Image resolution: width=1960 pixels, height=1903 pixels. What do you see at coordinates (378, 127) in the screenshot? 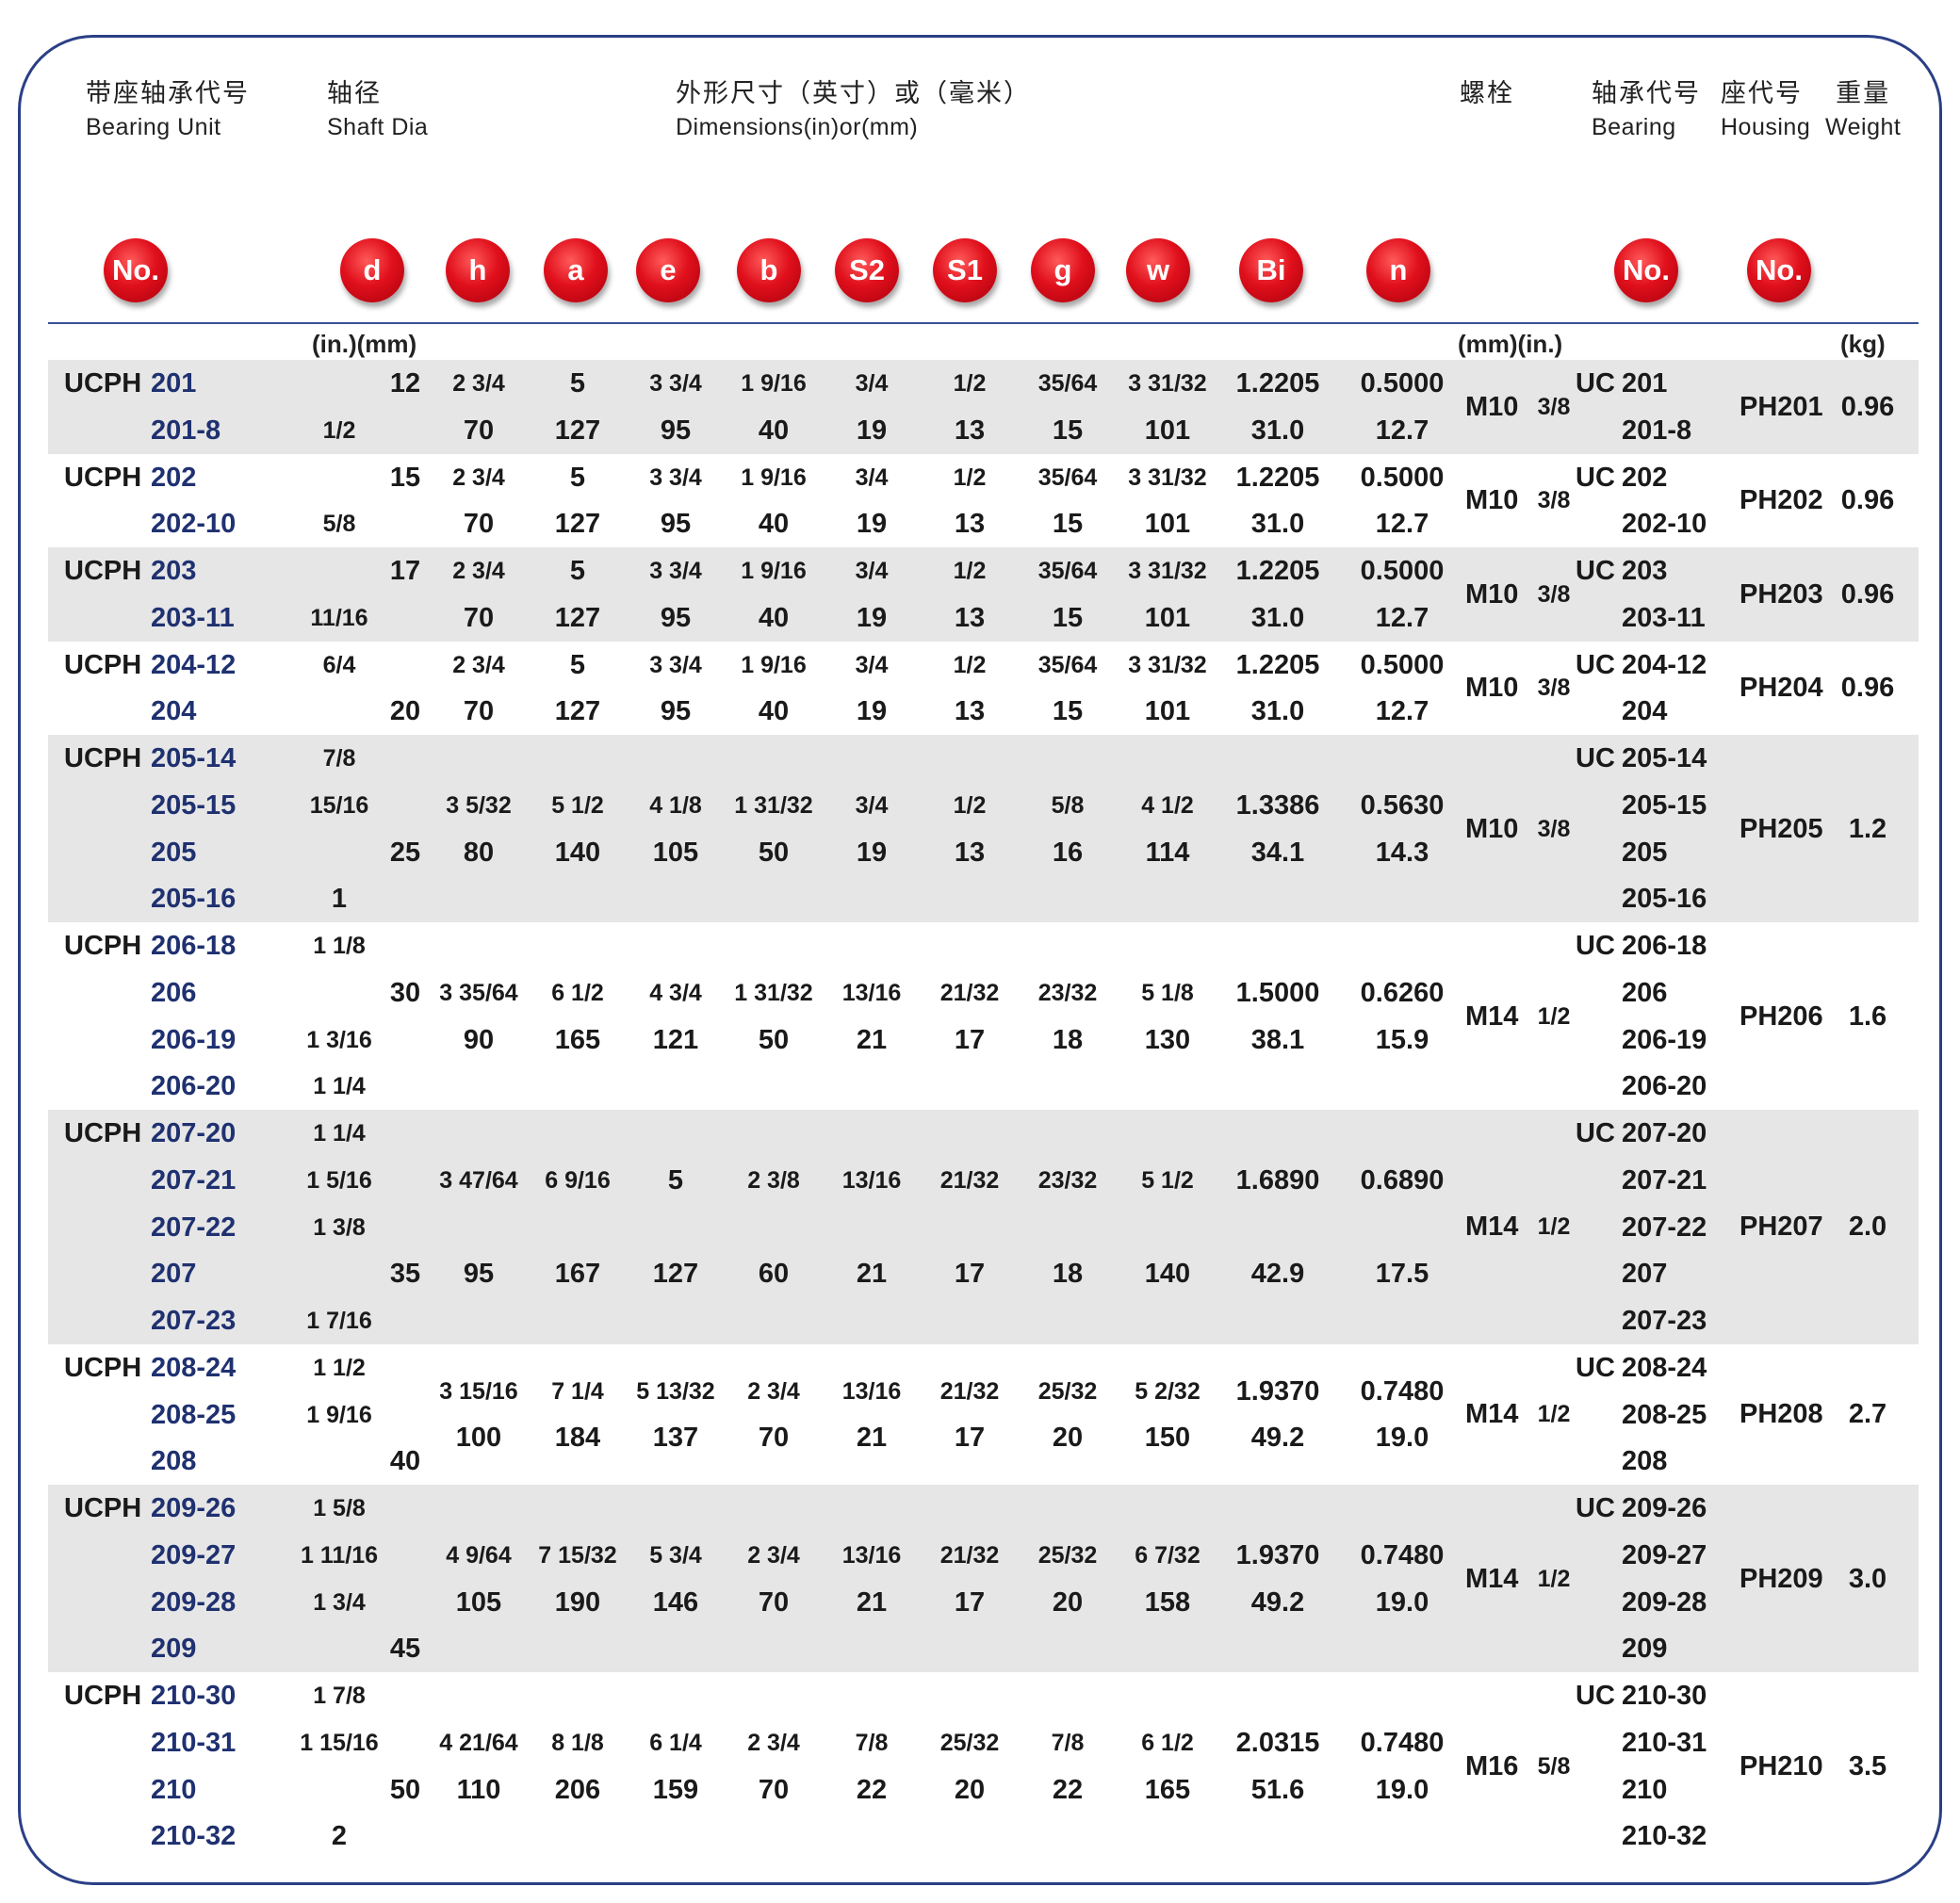
I see `header-en: Shaft Dia` at bounding box center [378, 127].